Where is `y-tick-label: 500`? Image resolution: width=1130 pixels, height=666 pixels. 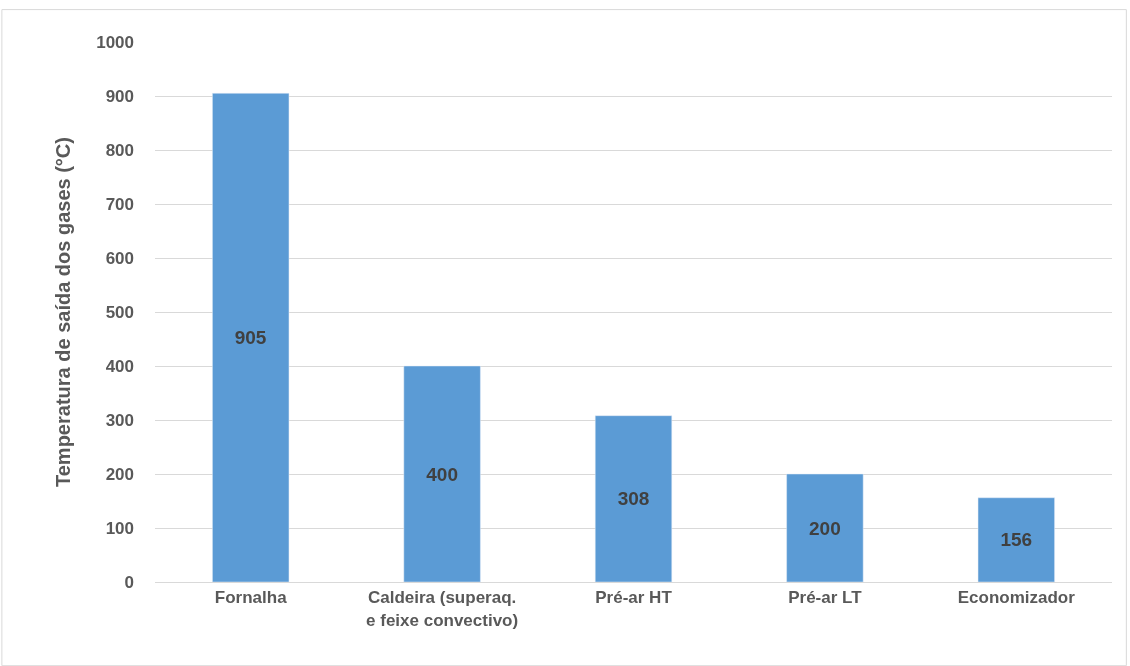 y-tick-label: 500 is located at coordinates (119, 312).